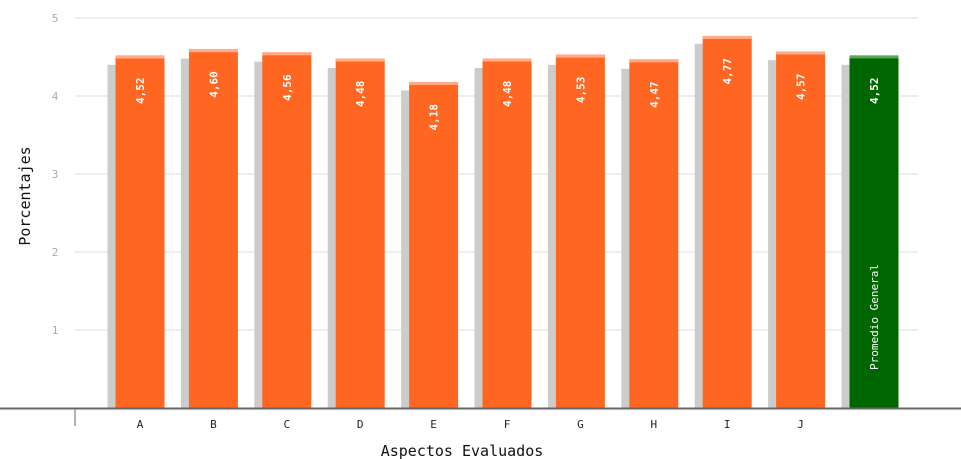  I want to click on y-tick-label: 4, so click(55, 96).